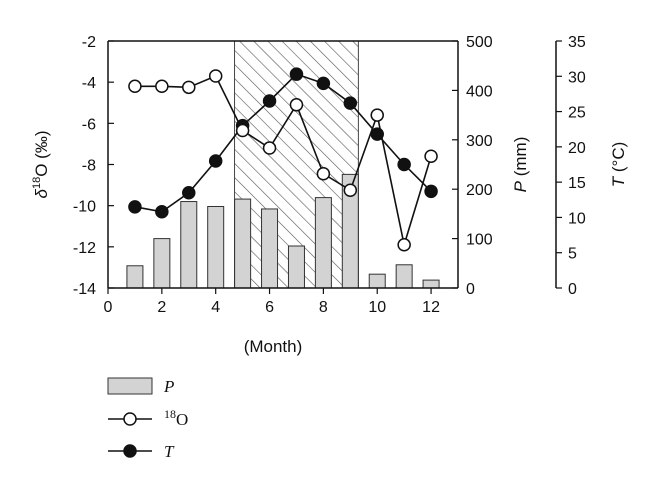 This screenshot has width=660, height=487. I want to click on left-tick-label: -8, so click(89, 166).